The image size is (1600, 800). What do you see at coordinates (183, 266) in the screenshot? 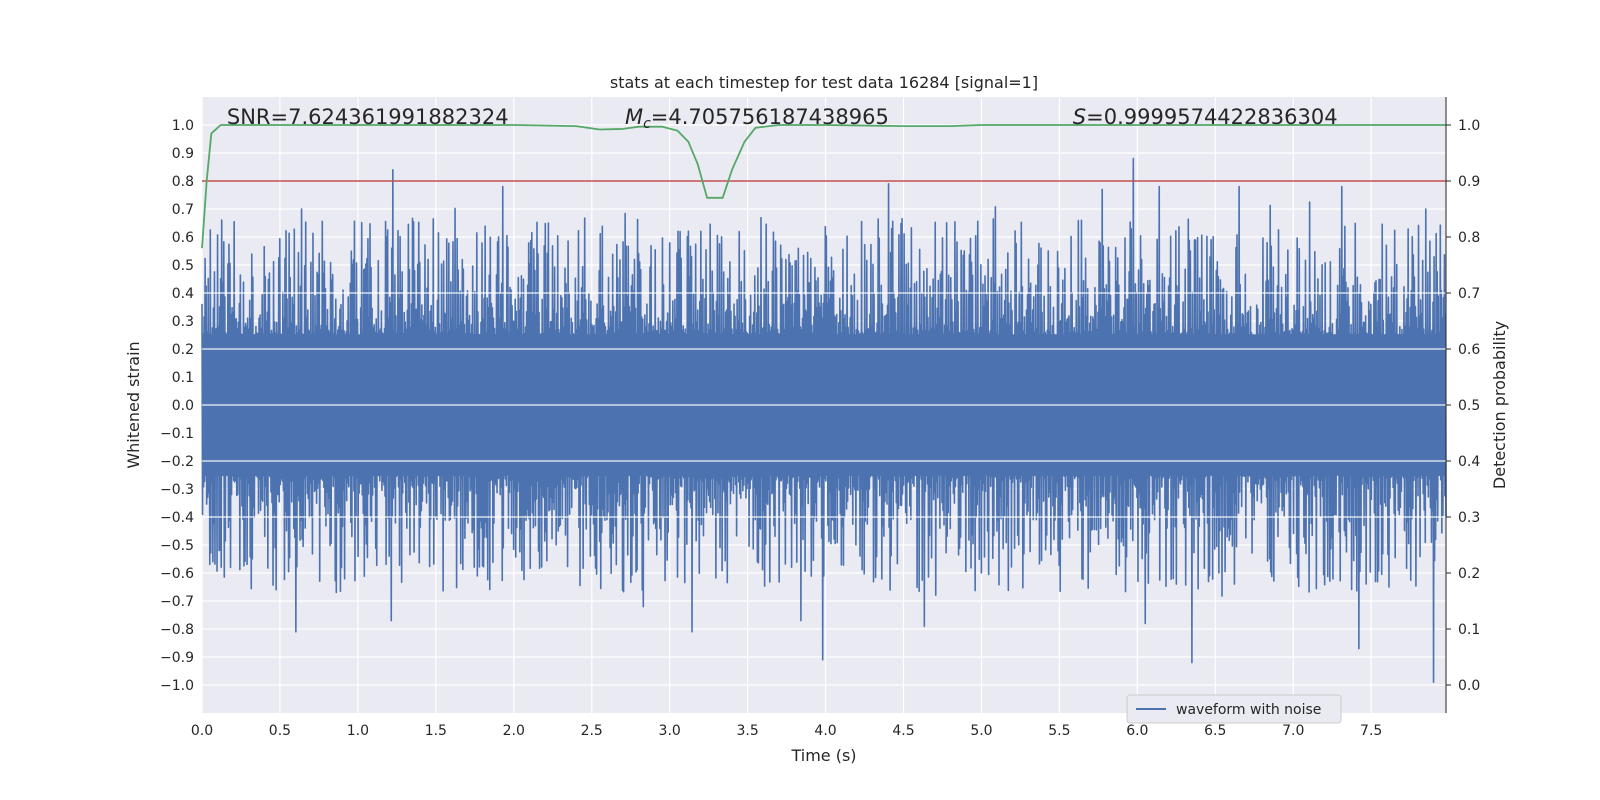
I see `y-tick-label: 0.5` at bounding box center [183, 266].